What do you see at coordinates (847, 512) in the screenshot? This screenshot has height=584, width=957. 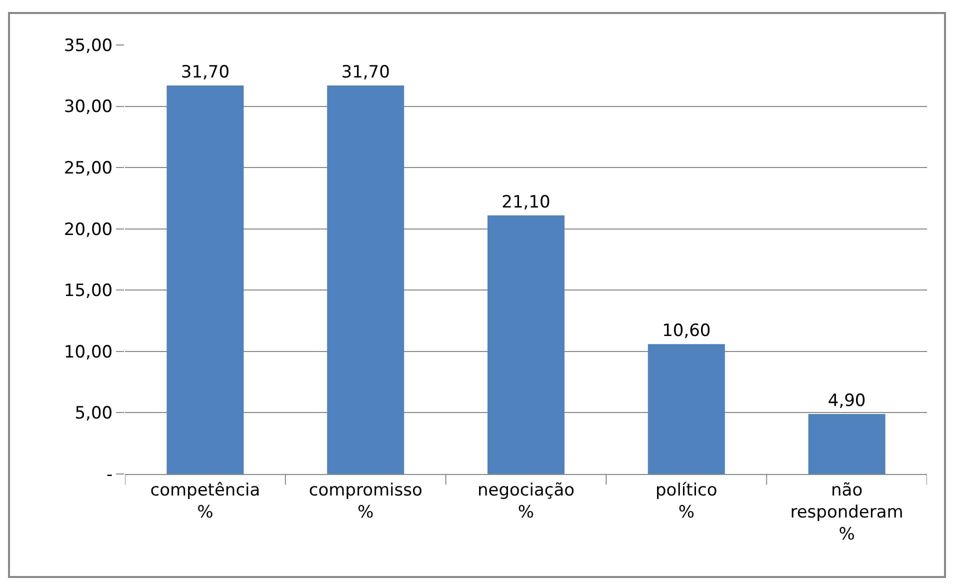 I see `x-tick-label: não responderam %` at bounding box center [847, 512].